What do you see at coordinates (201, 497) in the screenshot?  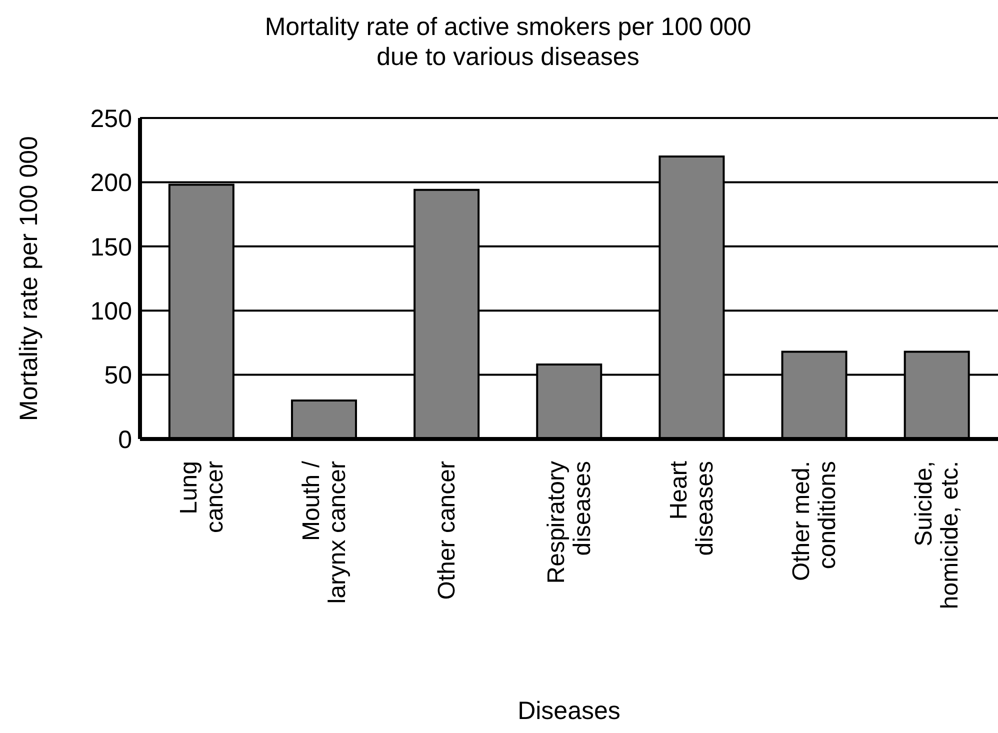 I see `x-tick-label: Lung cancer` at bounding box center [201, 497].